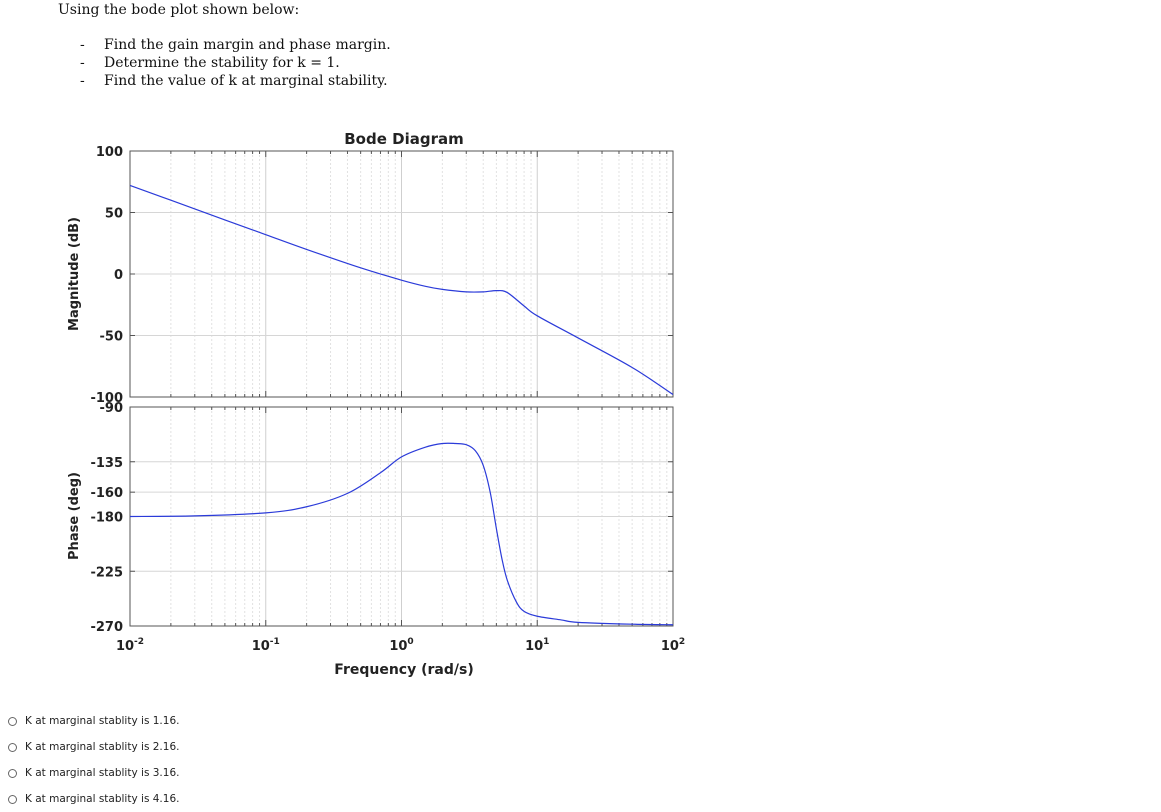 This screenshot has height=812, width=1161. I want to click on answer-option-4: K at marginal stablity is 4.16., so click(93, 799).